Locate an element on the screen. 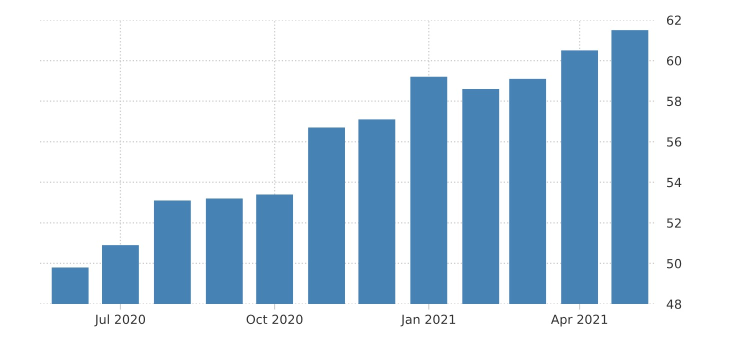 The width and height of the screenshot is (730, 340). y-tick-label: 60 is located at coordinates (674, 61).